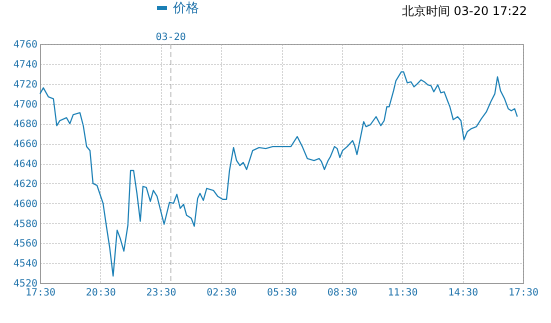 Image resolution: width=551 pixels, height=323 pixels. What do you see at coordinates (463, 293) in the screenshot?
I see `x-tick-label: 14:30` at bounding box center [463, 293].